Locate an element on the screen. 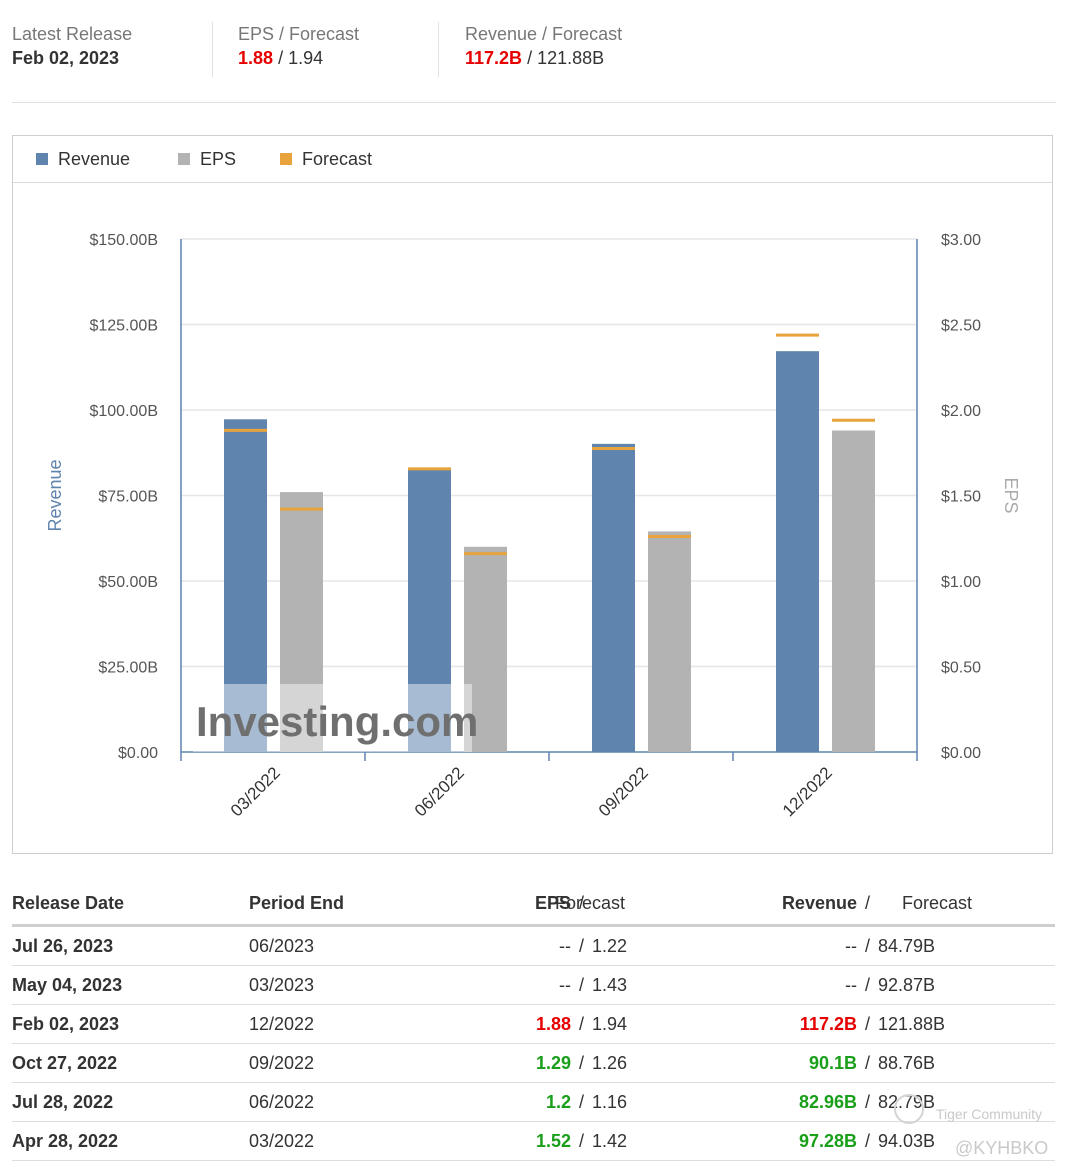  x-tick-label: 09/2022 is located at coordinates (623, 791).